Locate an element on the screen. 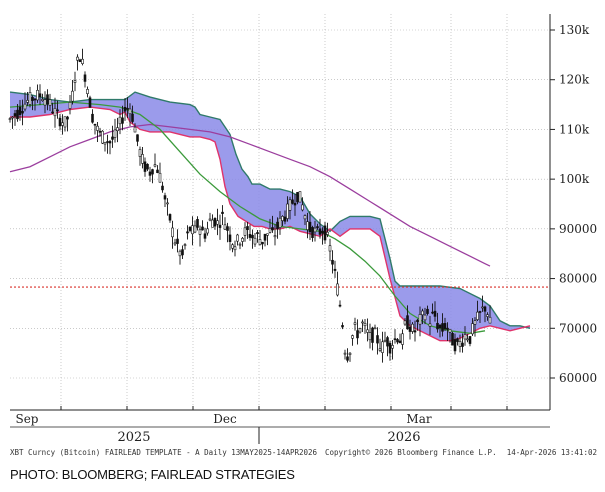  y-tick-label: 110k is located at coordinates (574, 129).